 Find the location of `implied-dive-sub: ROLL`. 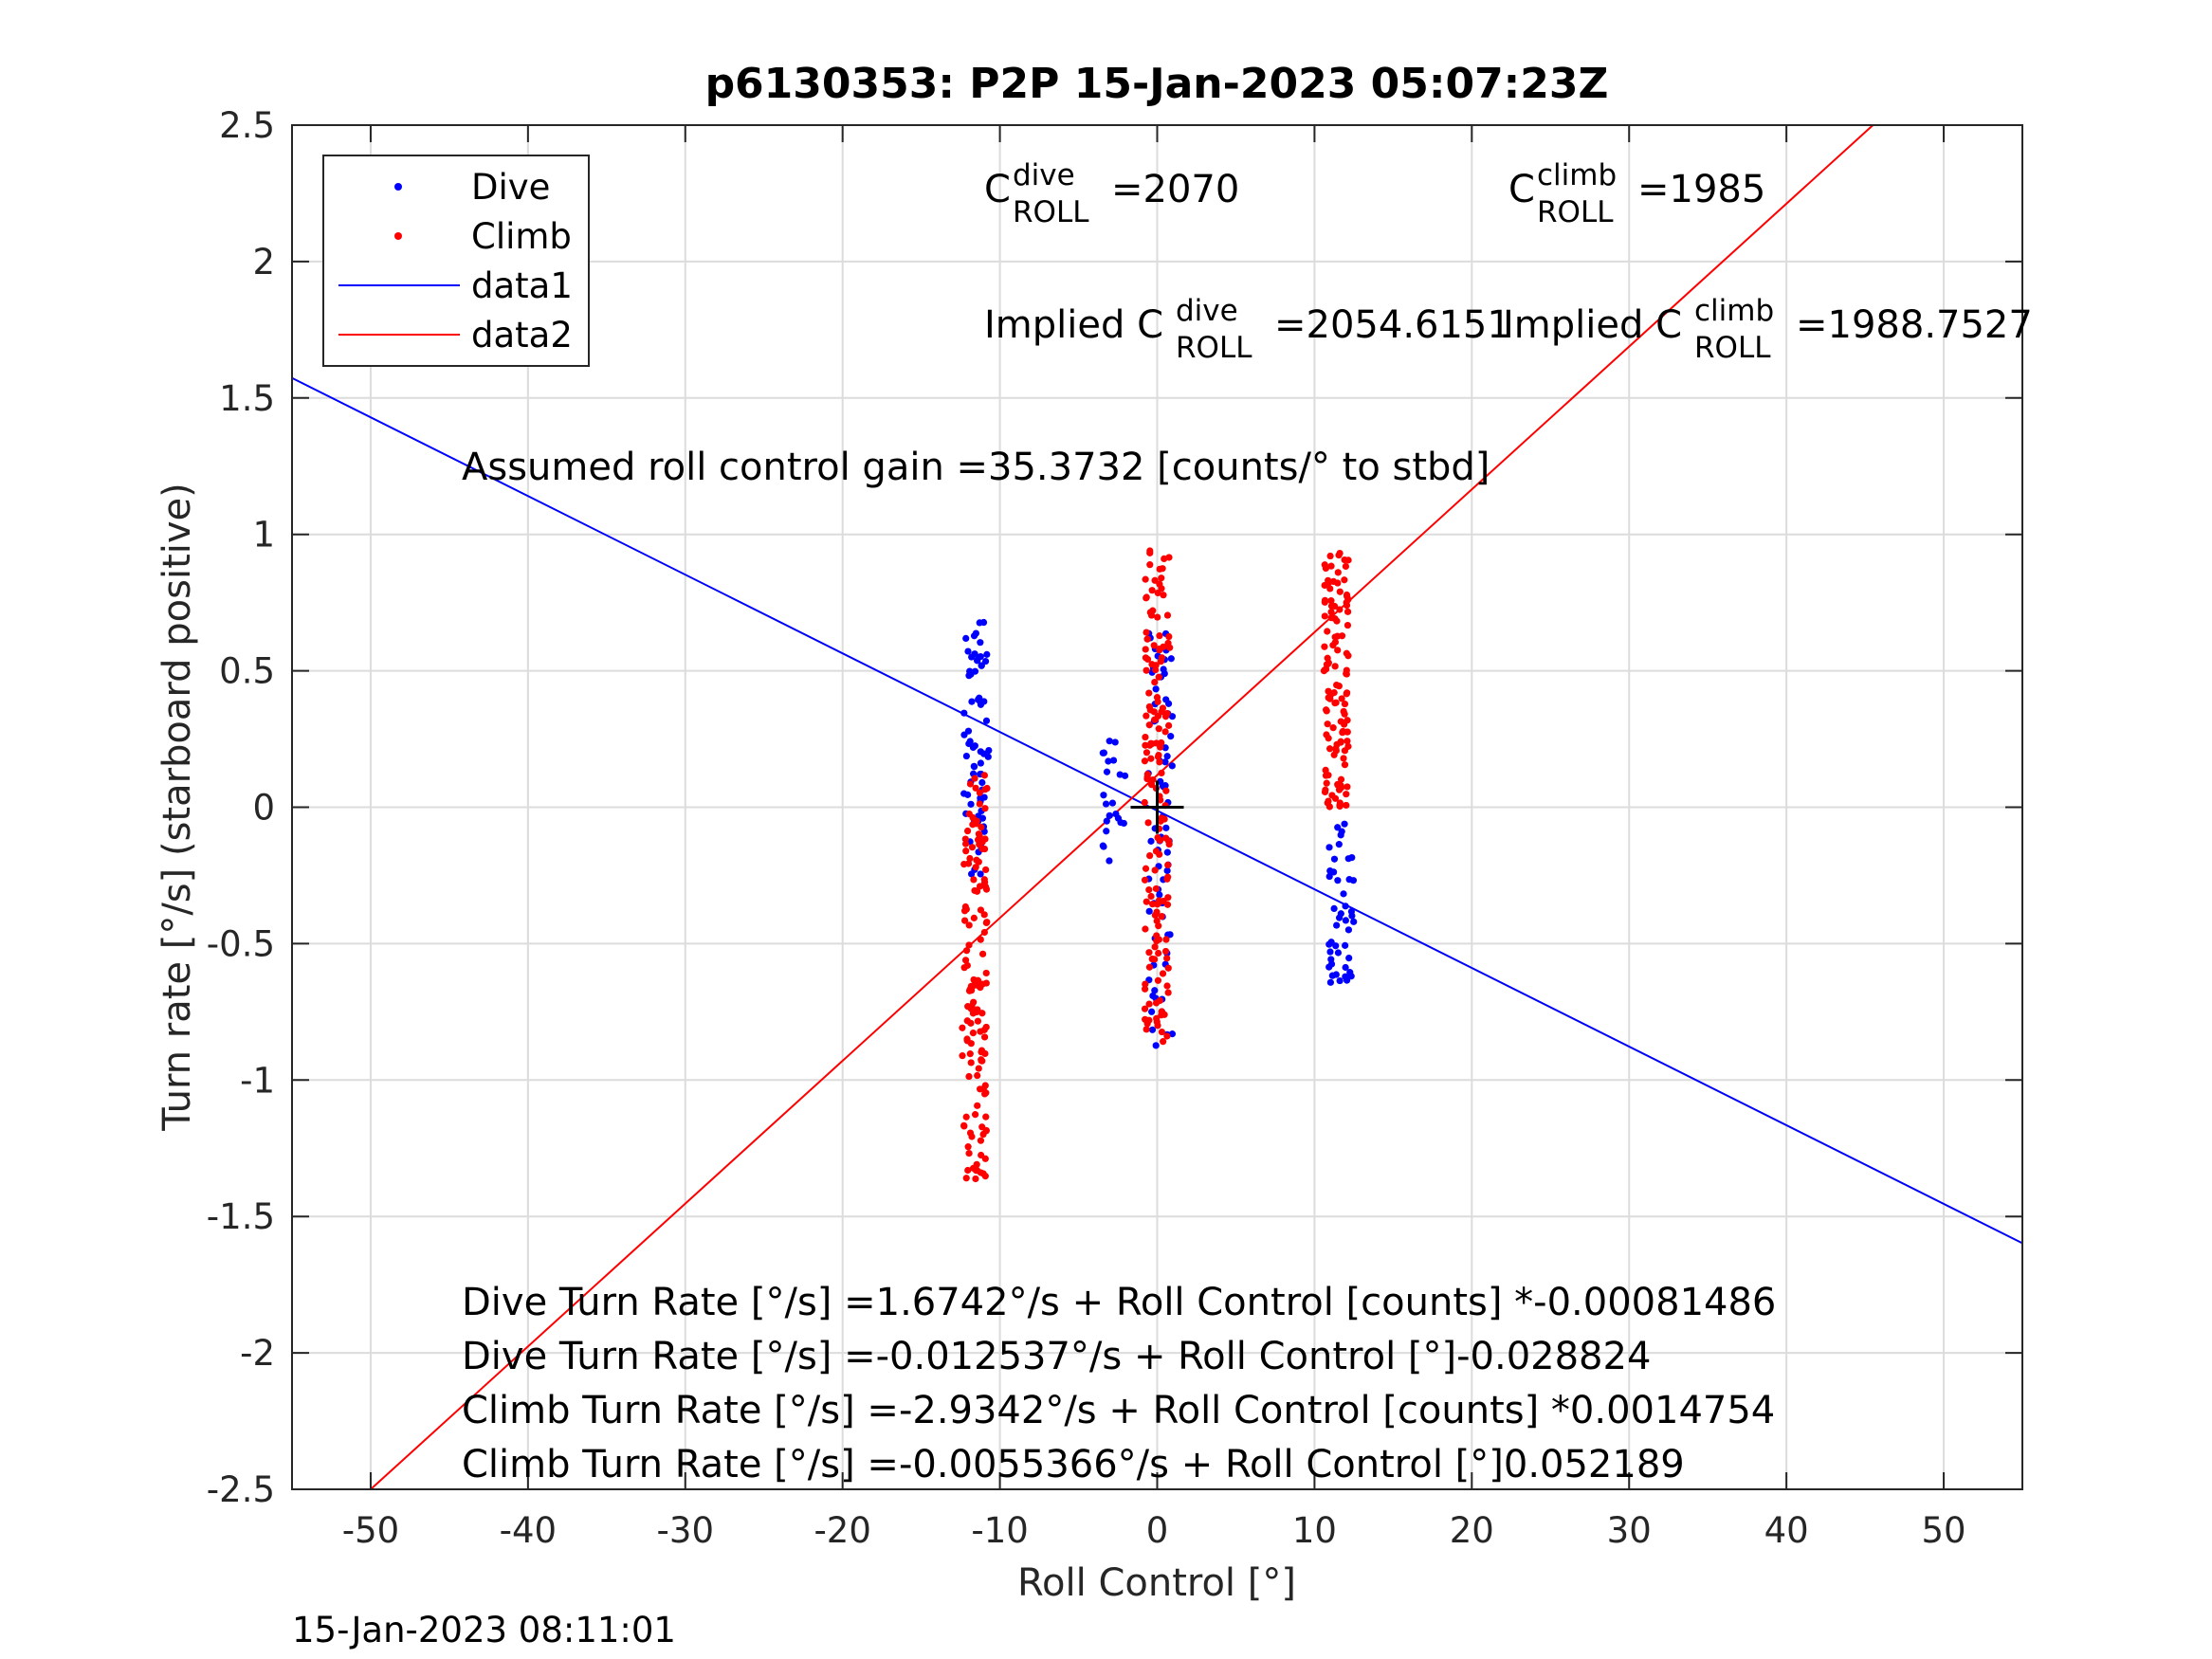

implied-dive-sub: ROLL is located at coordinates (1214, 348).